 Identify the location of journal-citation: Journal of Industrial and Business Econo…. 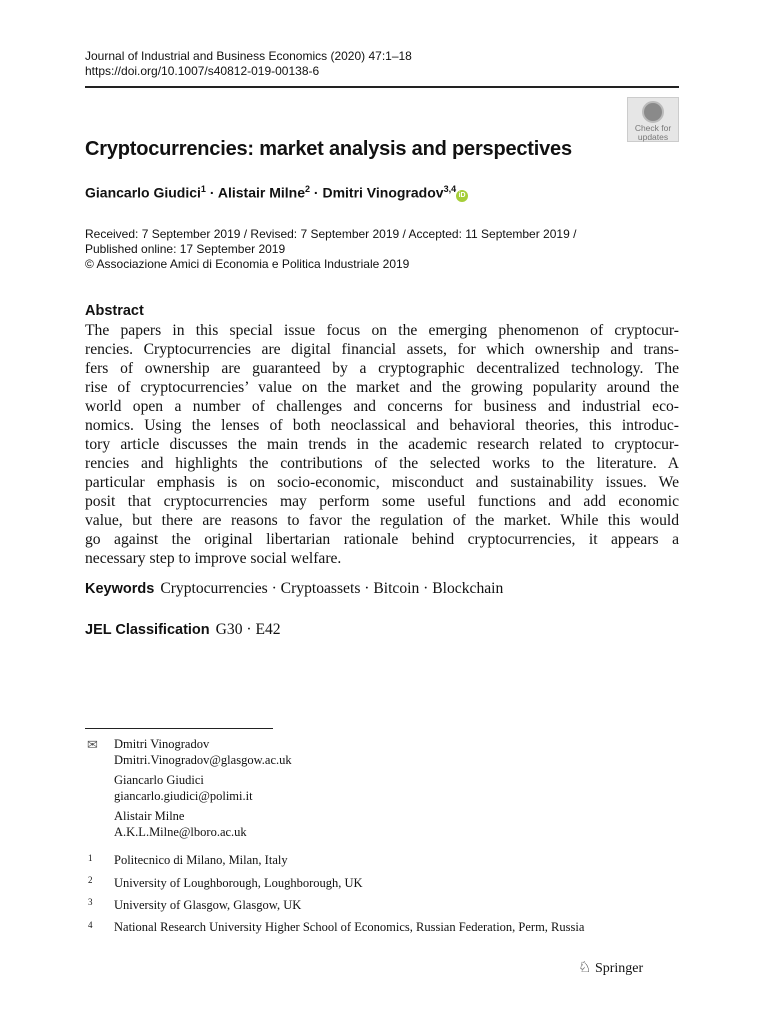
(248, 56).